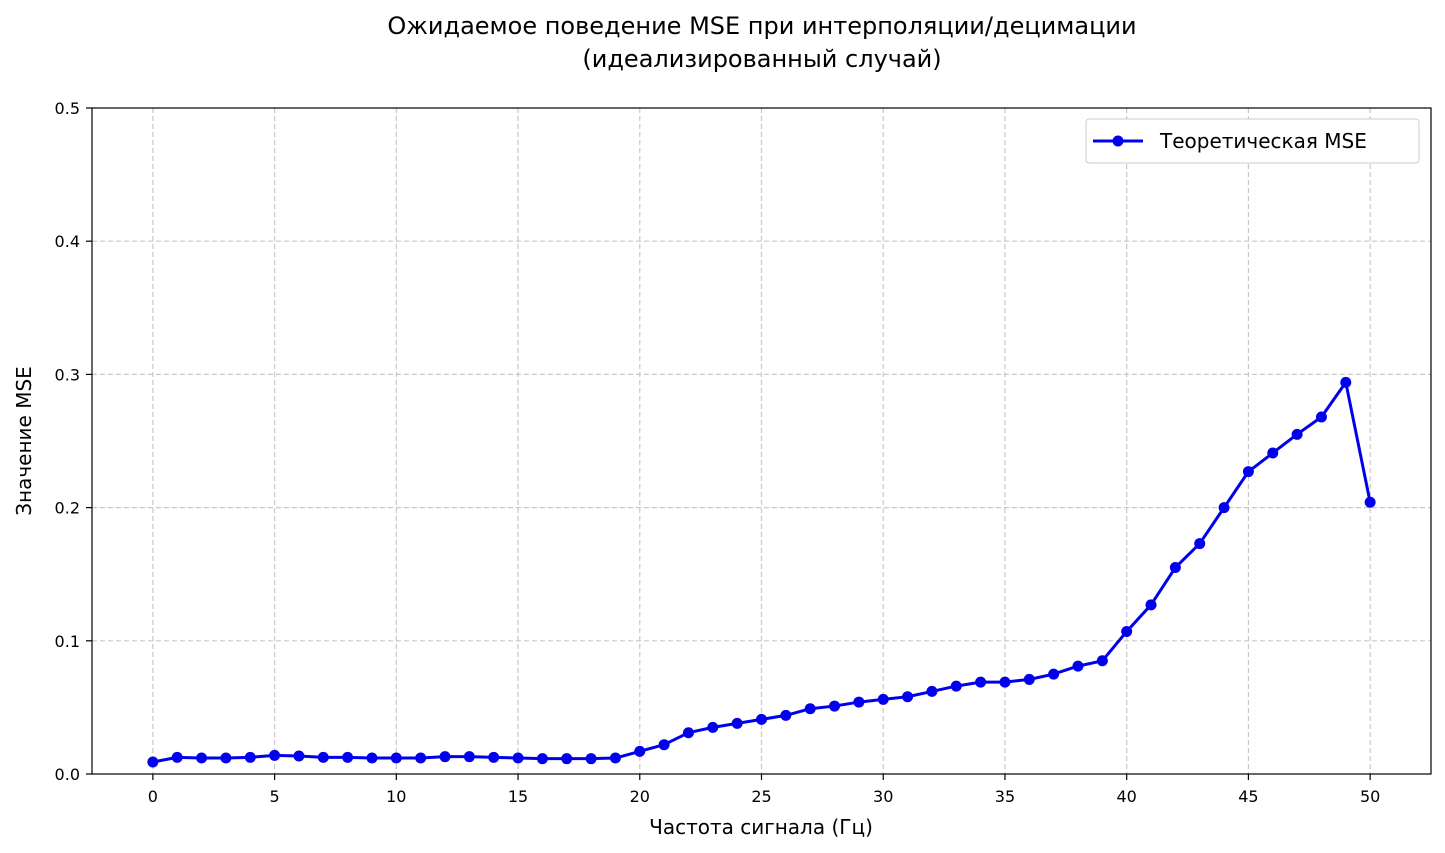 The width and height of the screenshot is (1445, 853). I want to click on x-tick-label: 10, so click(396, 796).